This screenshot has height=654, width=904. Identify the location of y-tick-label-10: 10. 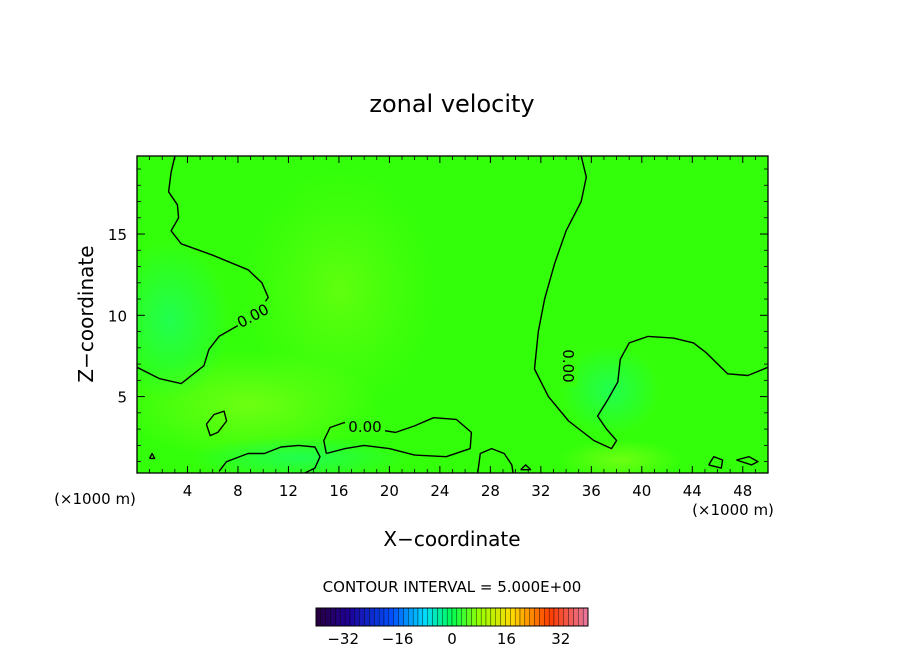
(117, 316).